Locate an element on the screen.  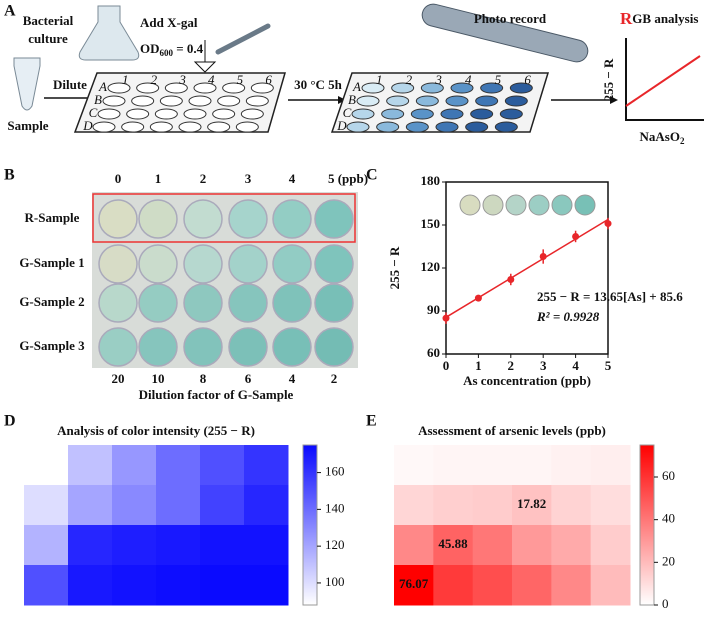
plate-col-label: 4 is located at coordinates (468, 79).